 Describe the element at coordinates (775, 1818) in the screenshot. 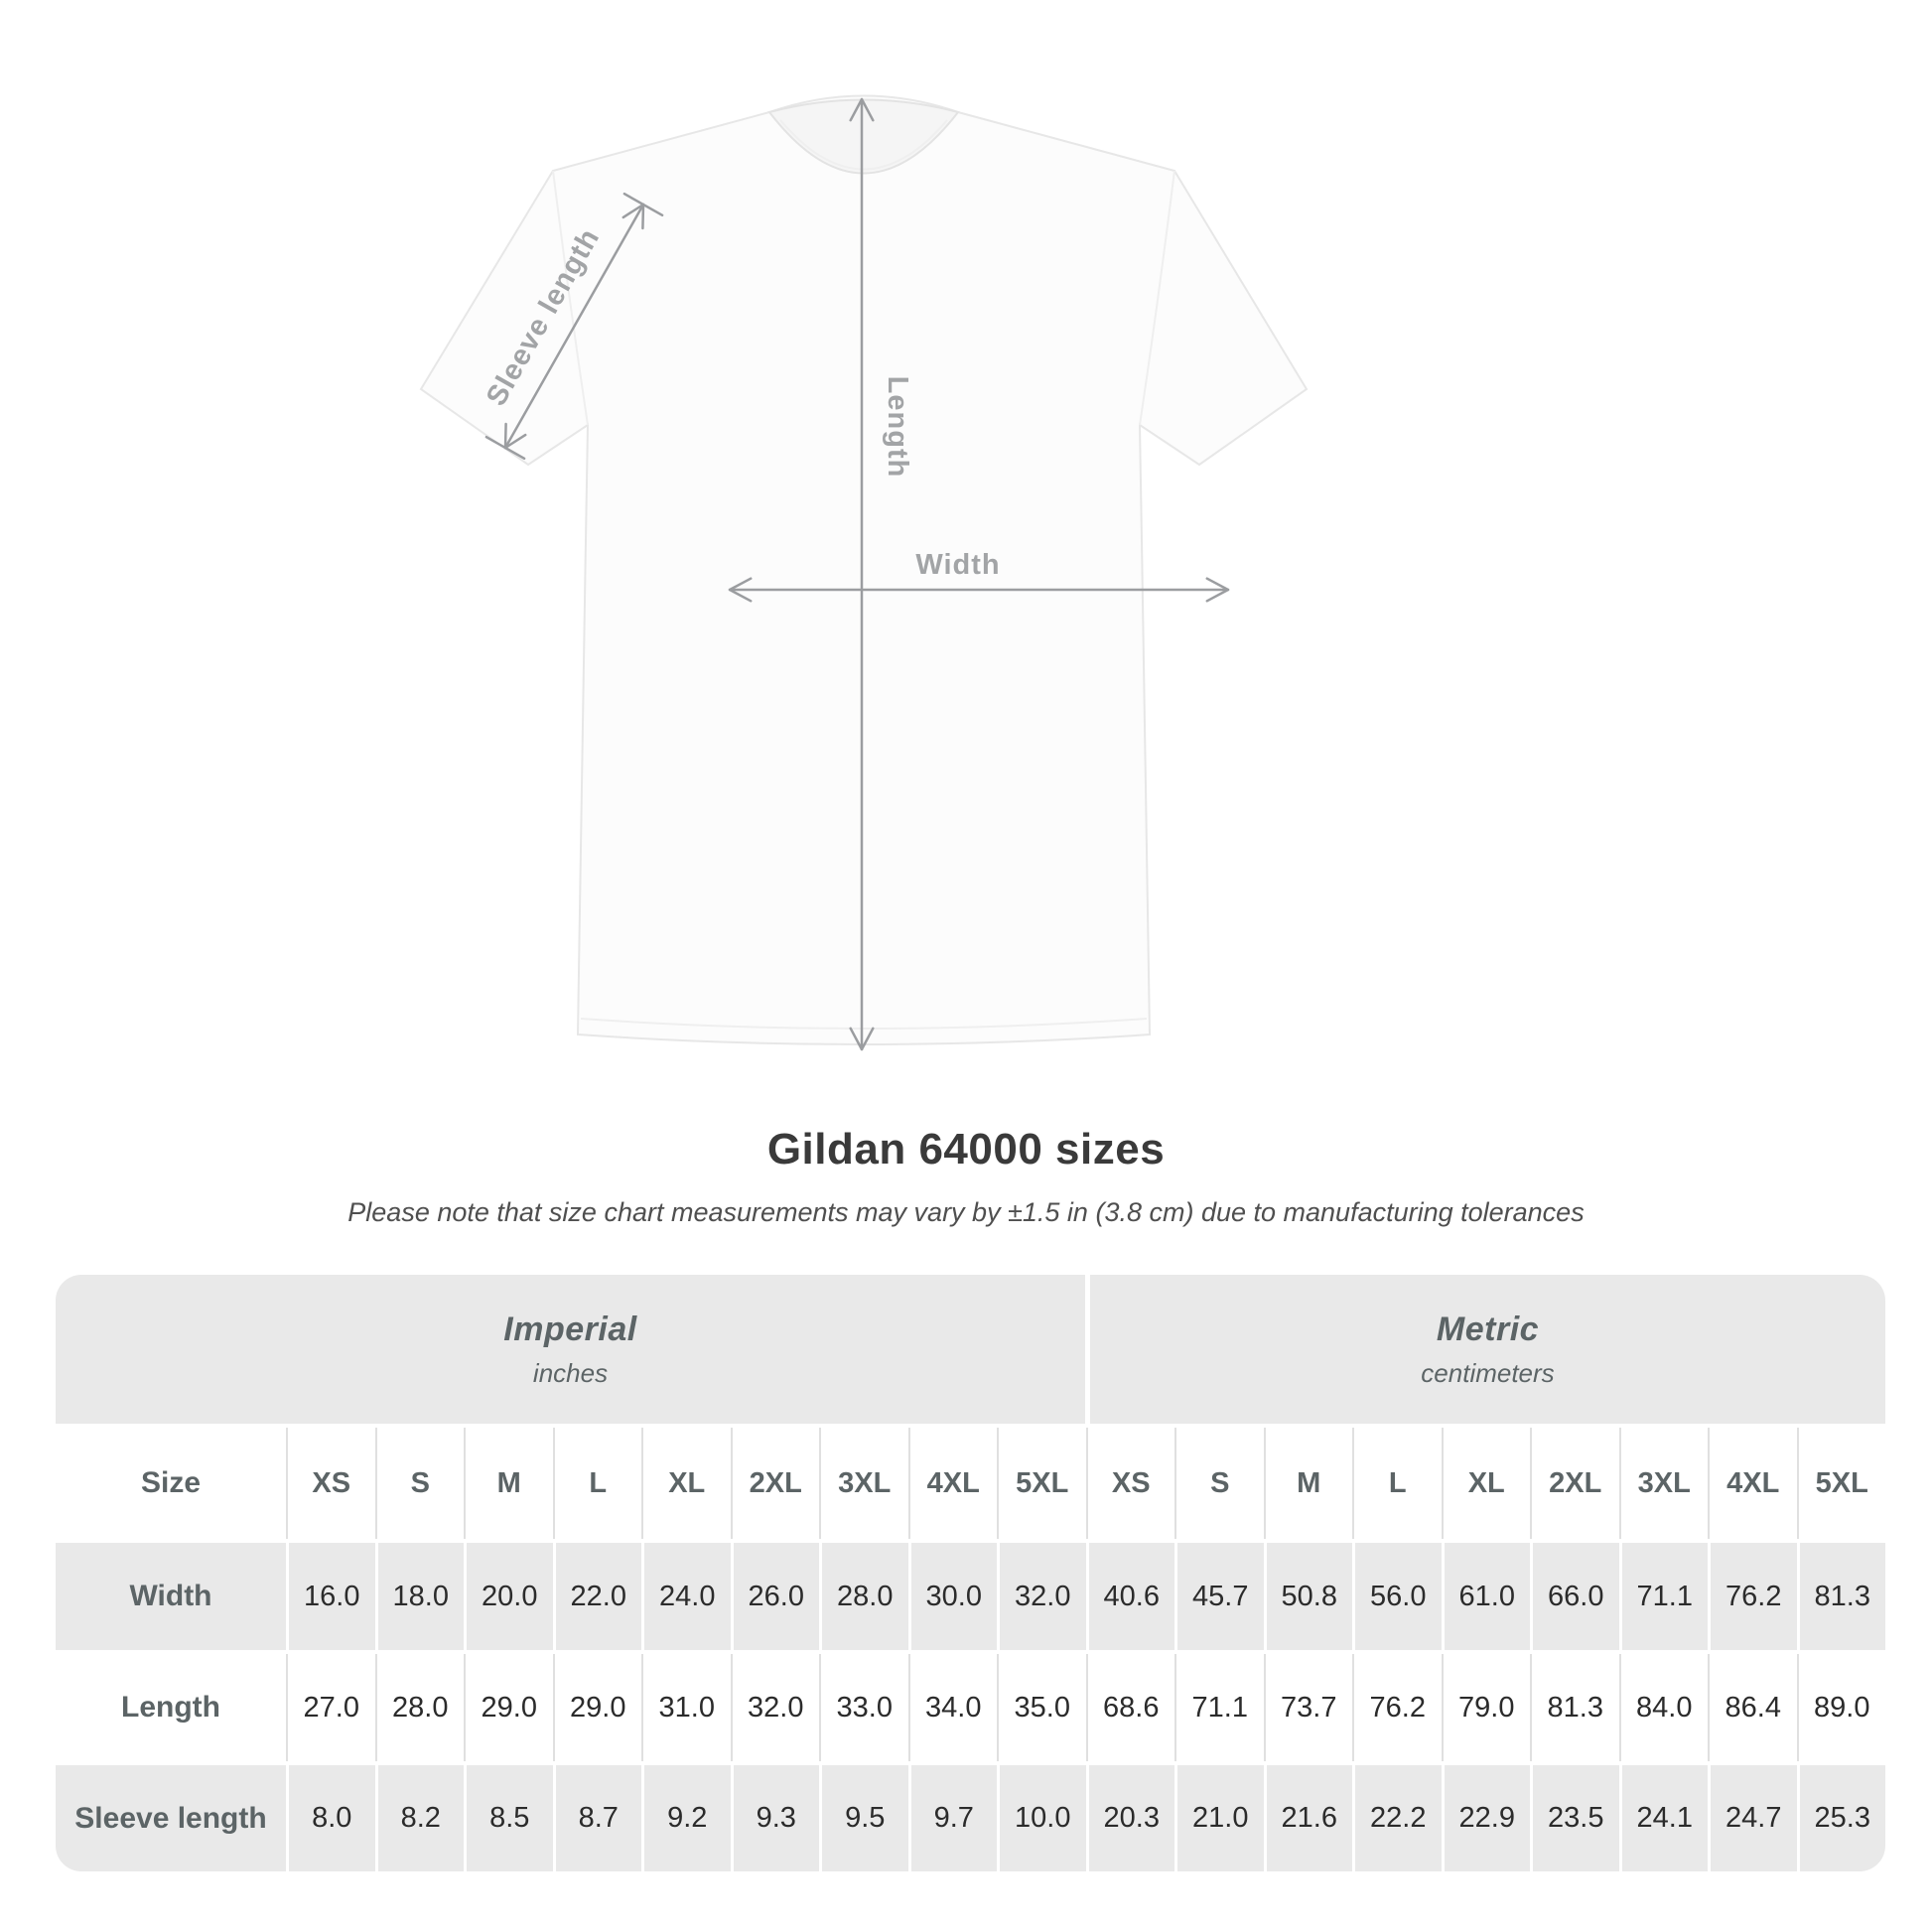

I see `value-cell: 9.3` at that location.